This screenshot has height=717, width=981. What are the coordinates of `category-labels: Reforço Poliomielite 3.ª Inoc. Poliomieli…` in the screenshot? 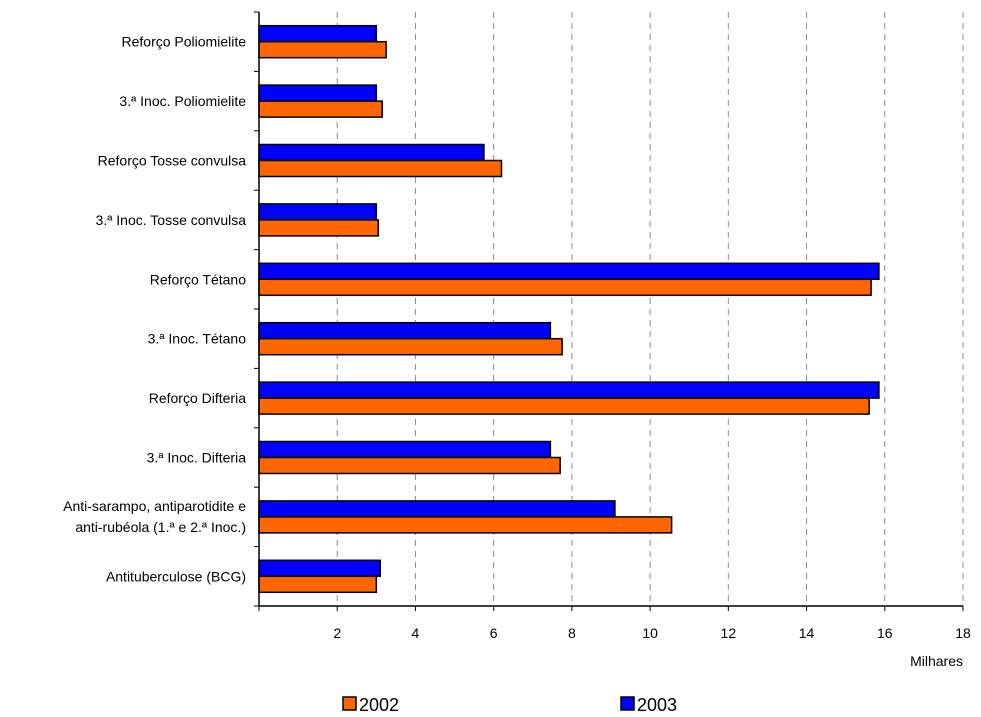 It's located at (154, 309).